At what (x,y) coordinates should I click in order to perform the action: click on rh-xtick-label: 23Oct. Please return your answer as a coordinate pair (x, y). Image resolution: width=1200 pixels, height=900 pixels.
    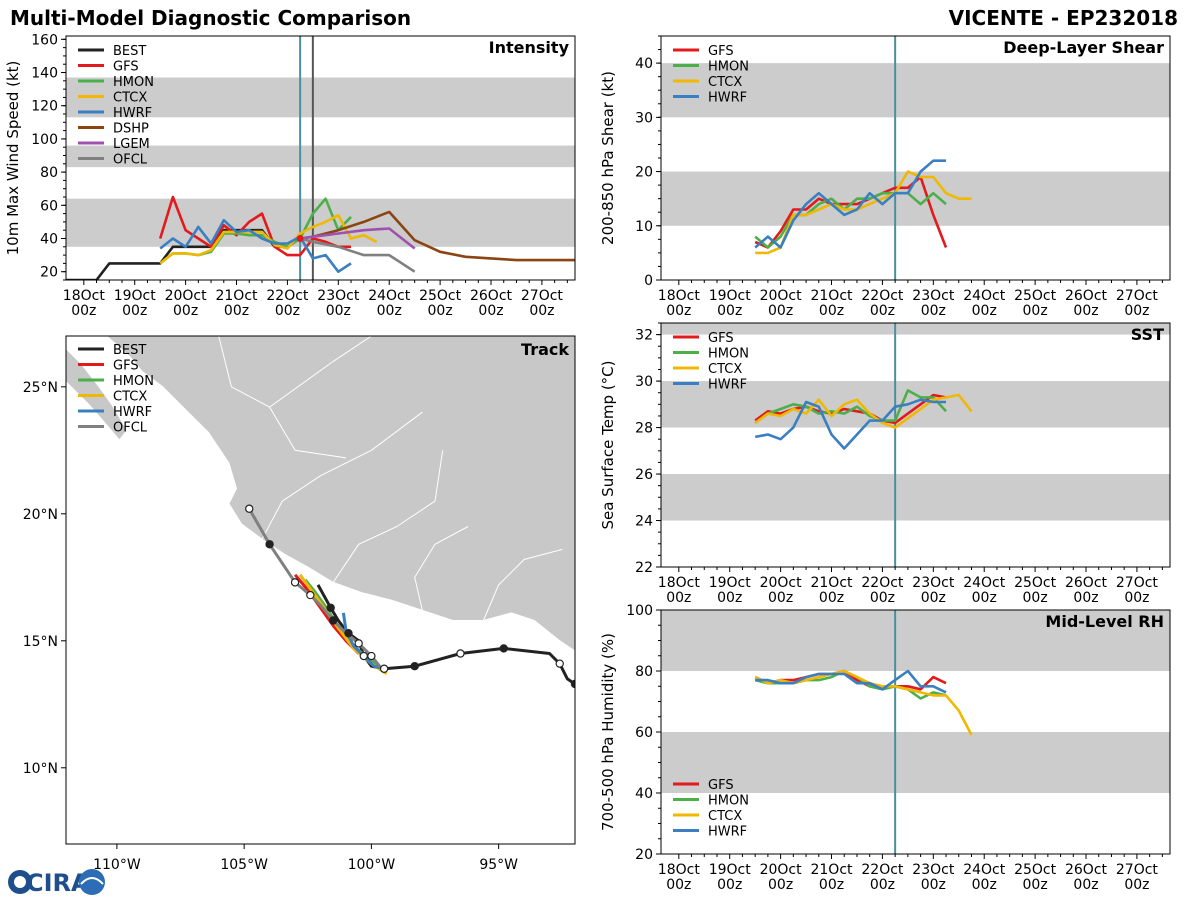
    Looking at the image, I should click on (933, 870).